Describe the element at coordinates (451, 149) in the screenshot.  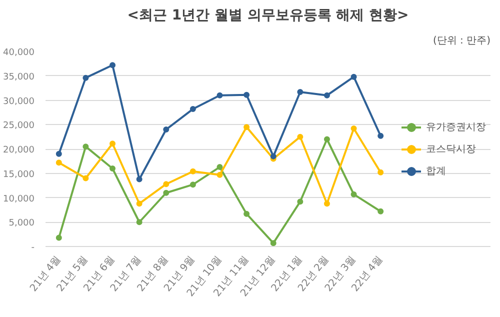
I see `legend-label: 코스닥시장` at that location.